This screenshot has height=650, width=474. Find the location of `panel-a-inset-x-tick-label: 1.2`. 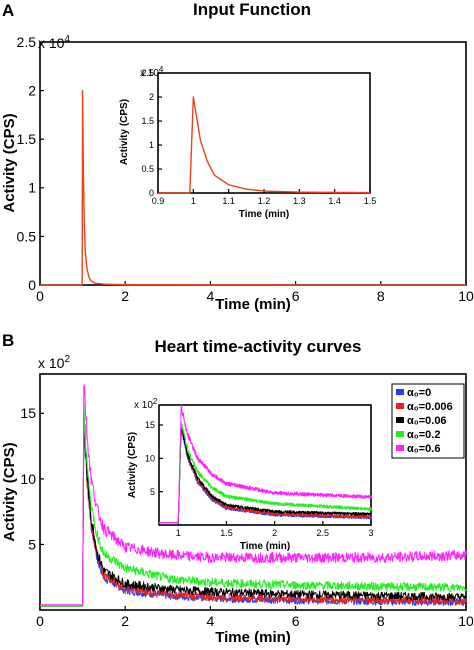

panel-a-inset-x-tick-label: 1.2 is located at coordinates (264, 201).